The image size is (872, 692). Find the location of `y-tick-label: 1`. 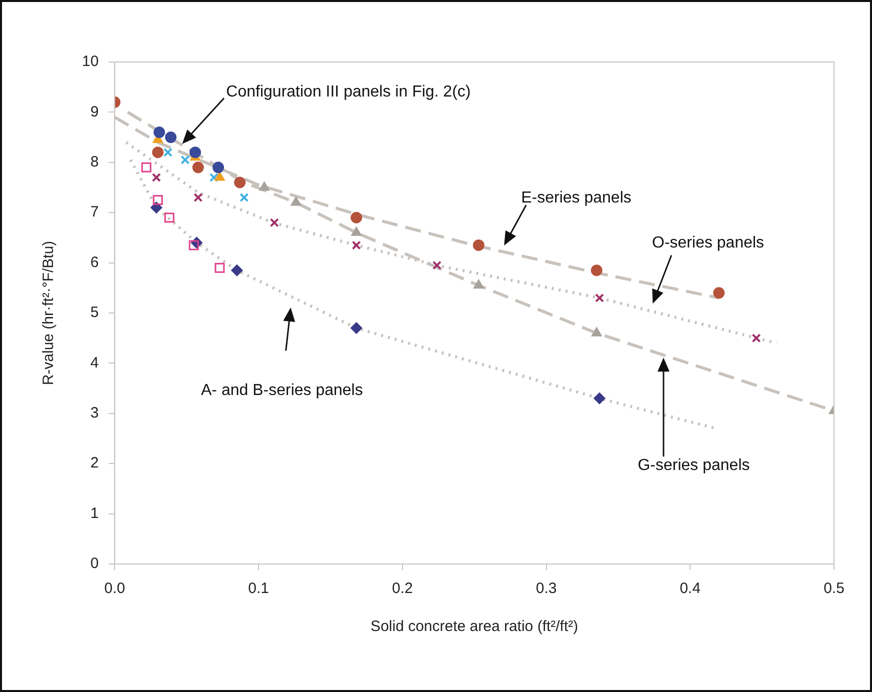

y-tick-label: 1 is located at coordinates (94, 513).